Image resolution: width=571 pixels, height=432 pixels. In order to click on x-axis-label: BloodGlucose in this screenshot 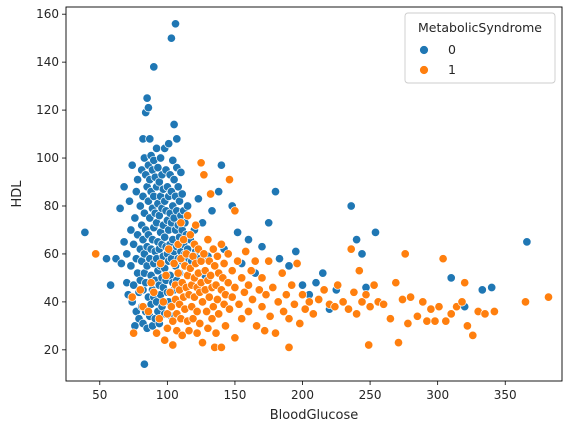, I will do `click(314, 415)`.